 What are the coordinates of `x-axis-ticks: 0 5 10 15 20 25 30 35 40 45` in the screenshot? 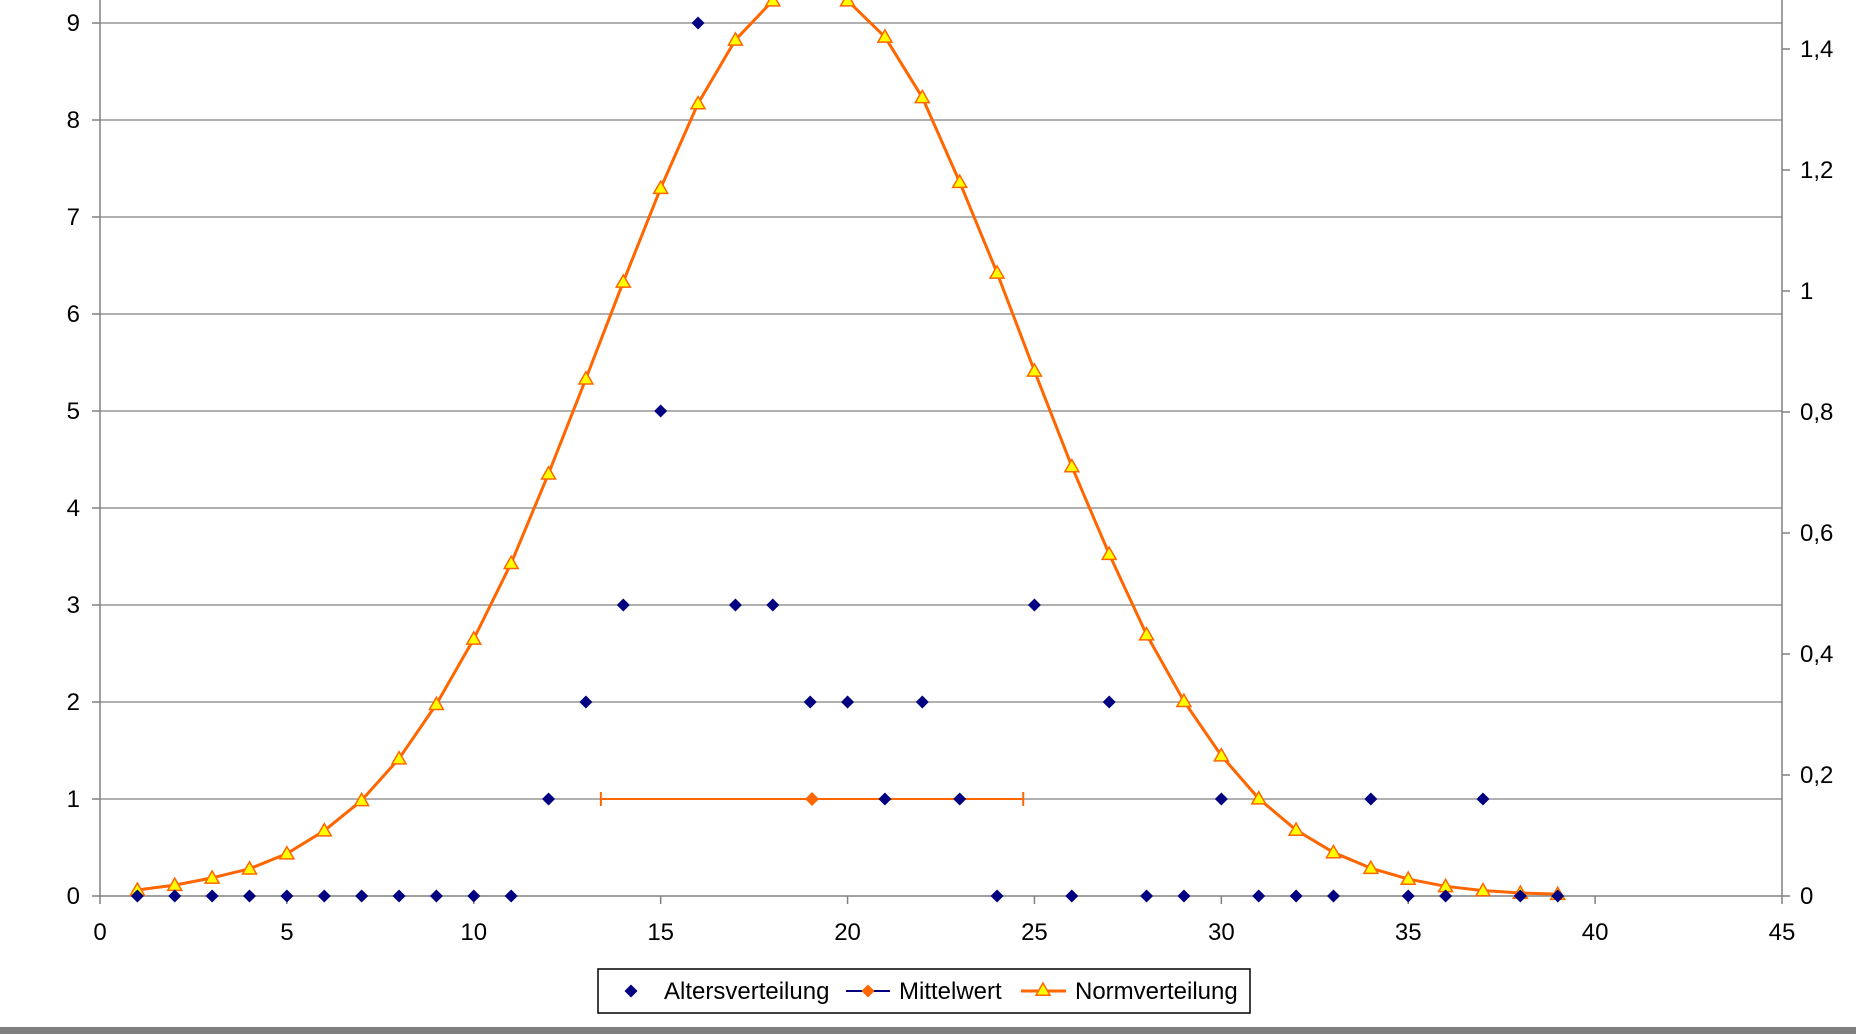 It's located at (944, 921).